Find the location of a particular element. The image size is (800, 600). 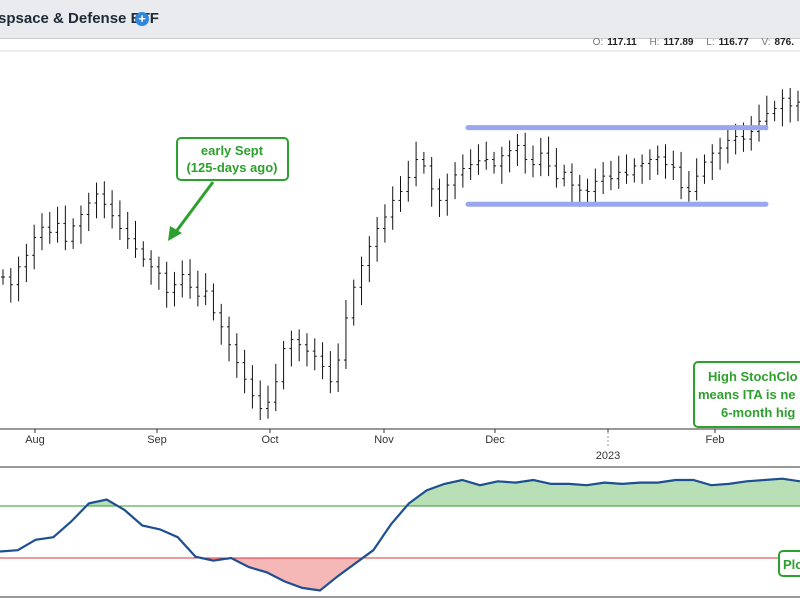

stoch-annotation-box is located at coordinates (746, 394).